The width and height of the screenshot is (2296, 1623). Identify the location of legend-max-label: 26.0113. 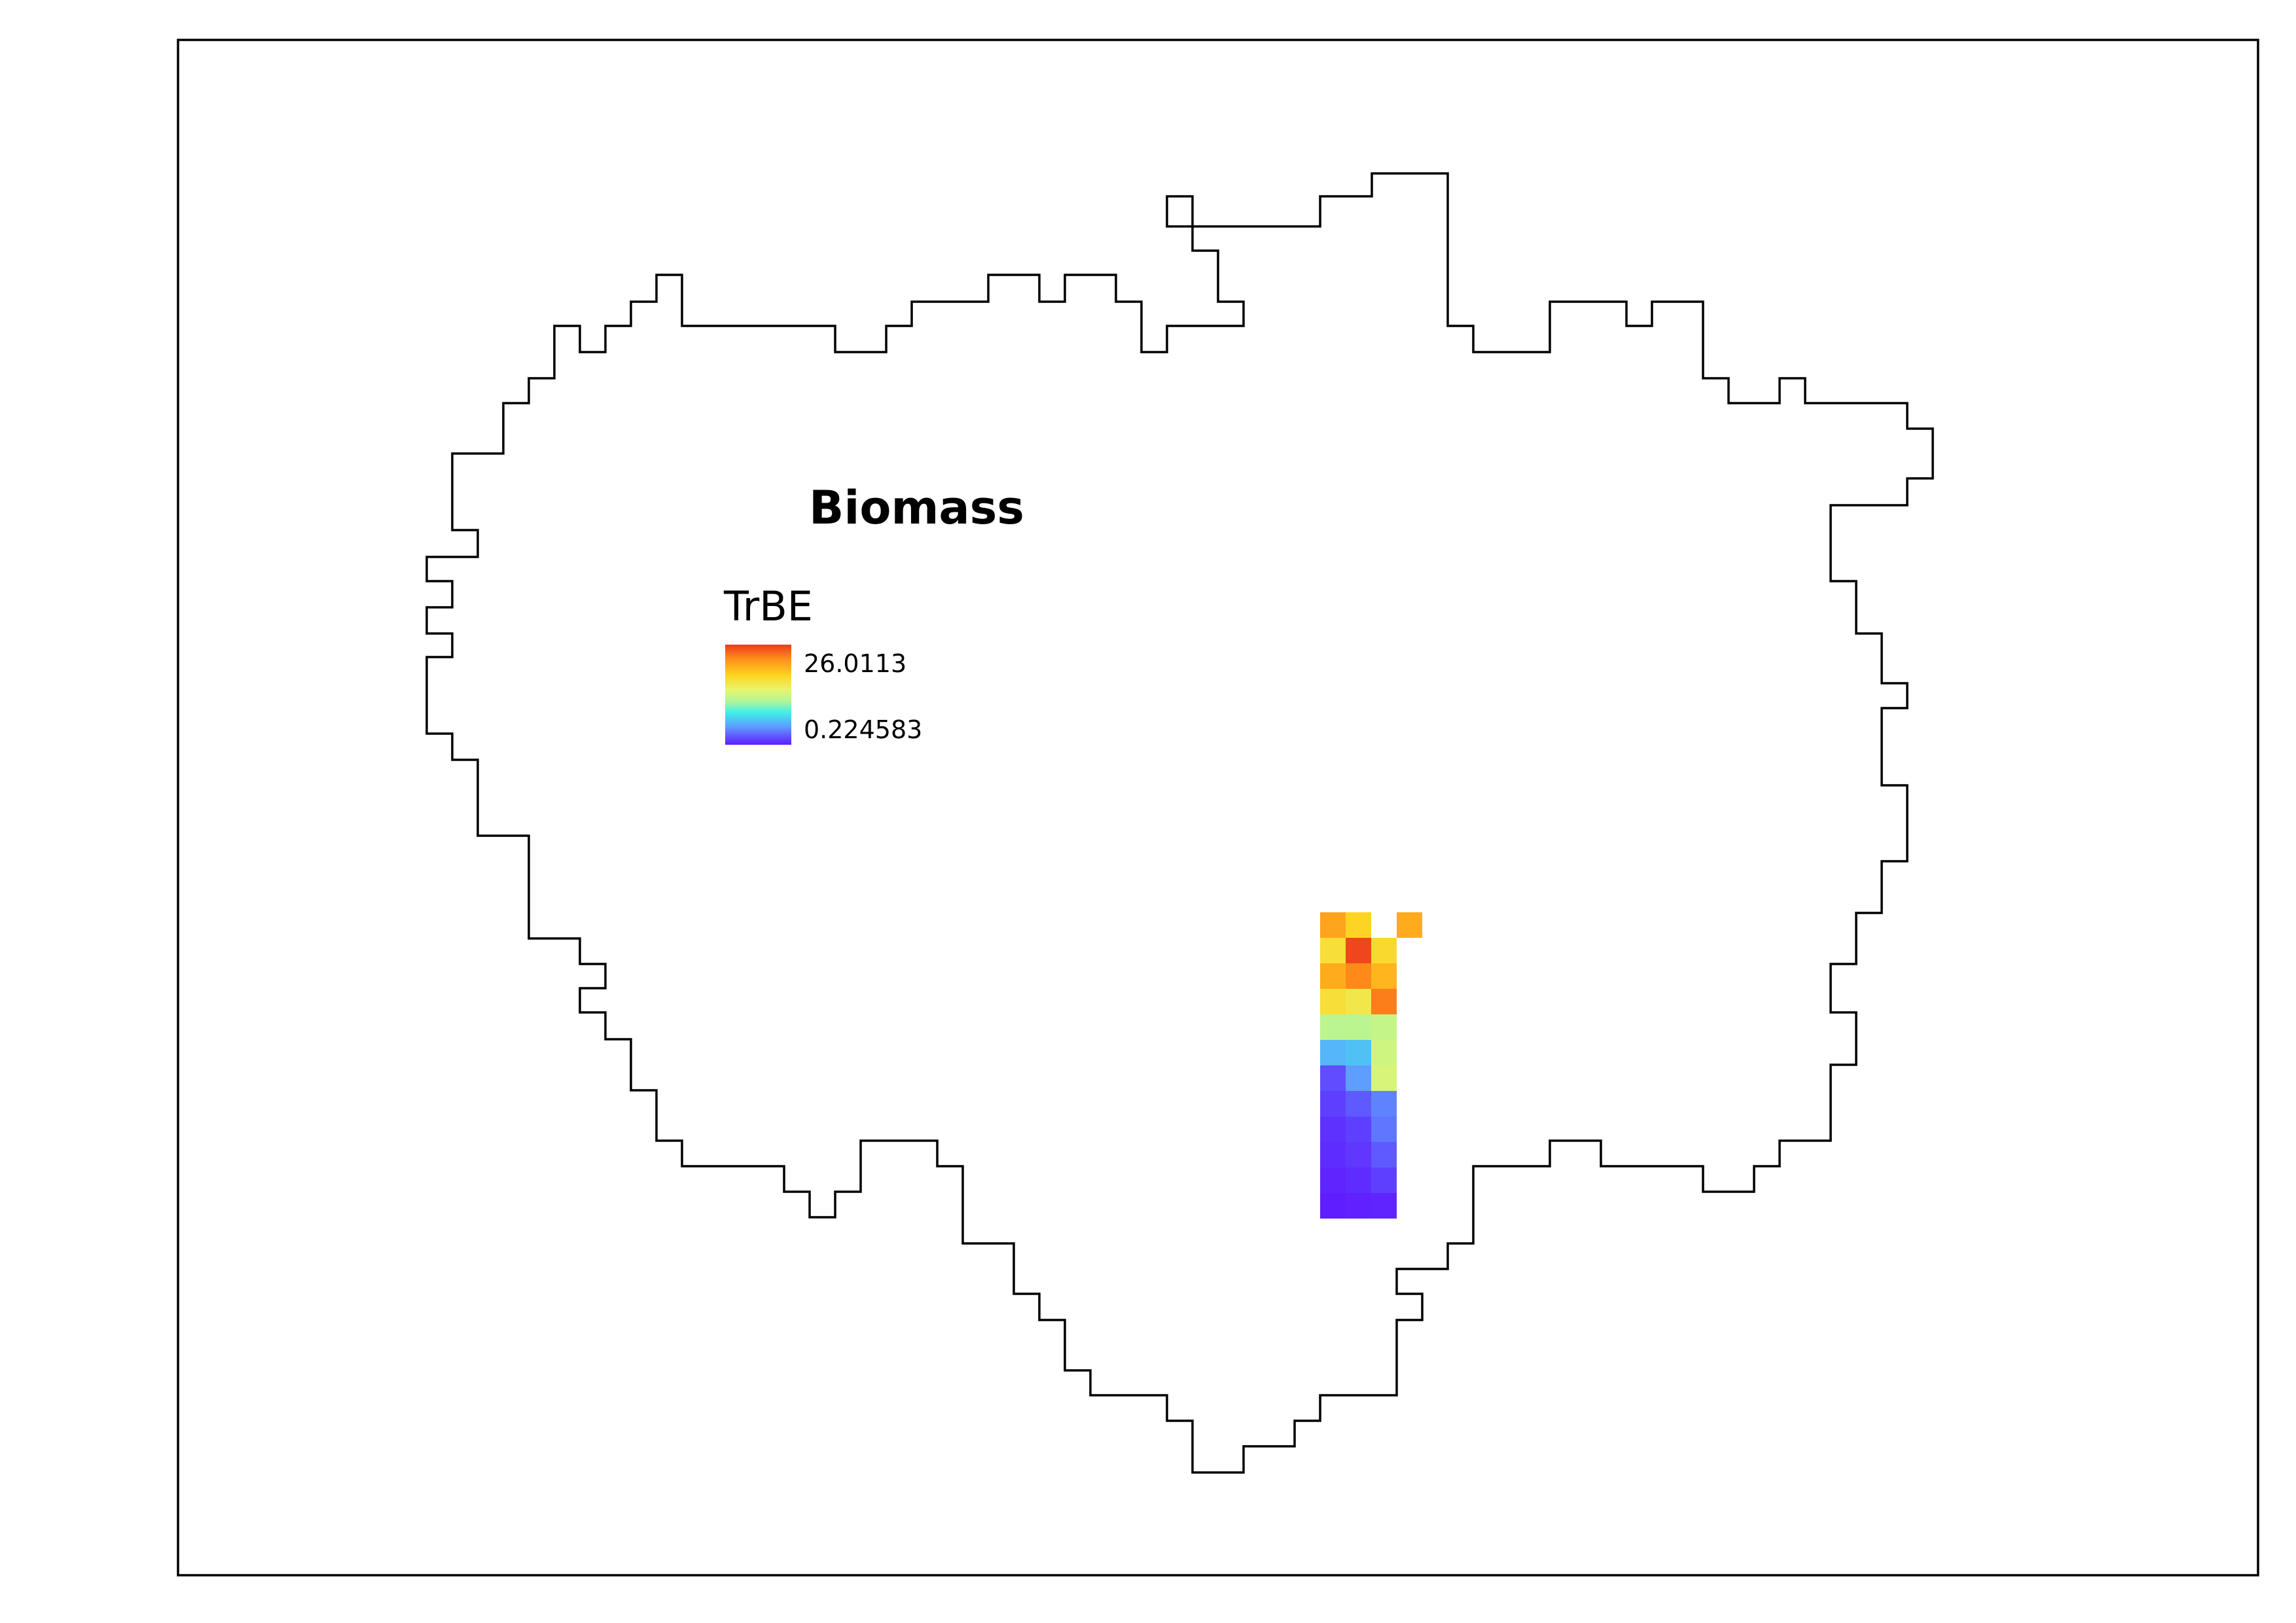
(855, 663).